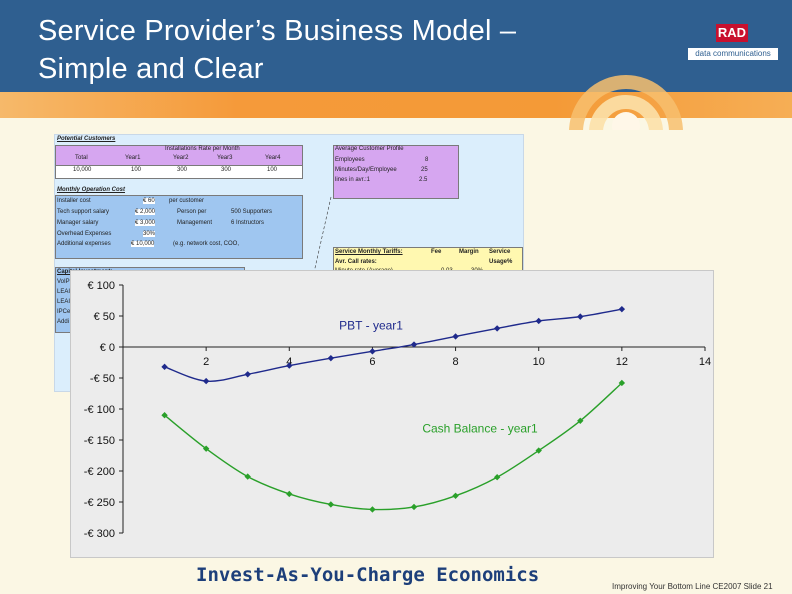 The height and width of the screenshot is (594, 792). What do you see at coordinates (84, 244) in the screenshot?
I see `additional-label: Additional expenses` at bounding box center [84, 244].